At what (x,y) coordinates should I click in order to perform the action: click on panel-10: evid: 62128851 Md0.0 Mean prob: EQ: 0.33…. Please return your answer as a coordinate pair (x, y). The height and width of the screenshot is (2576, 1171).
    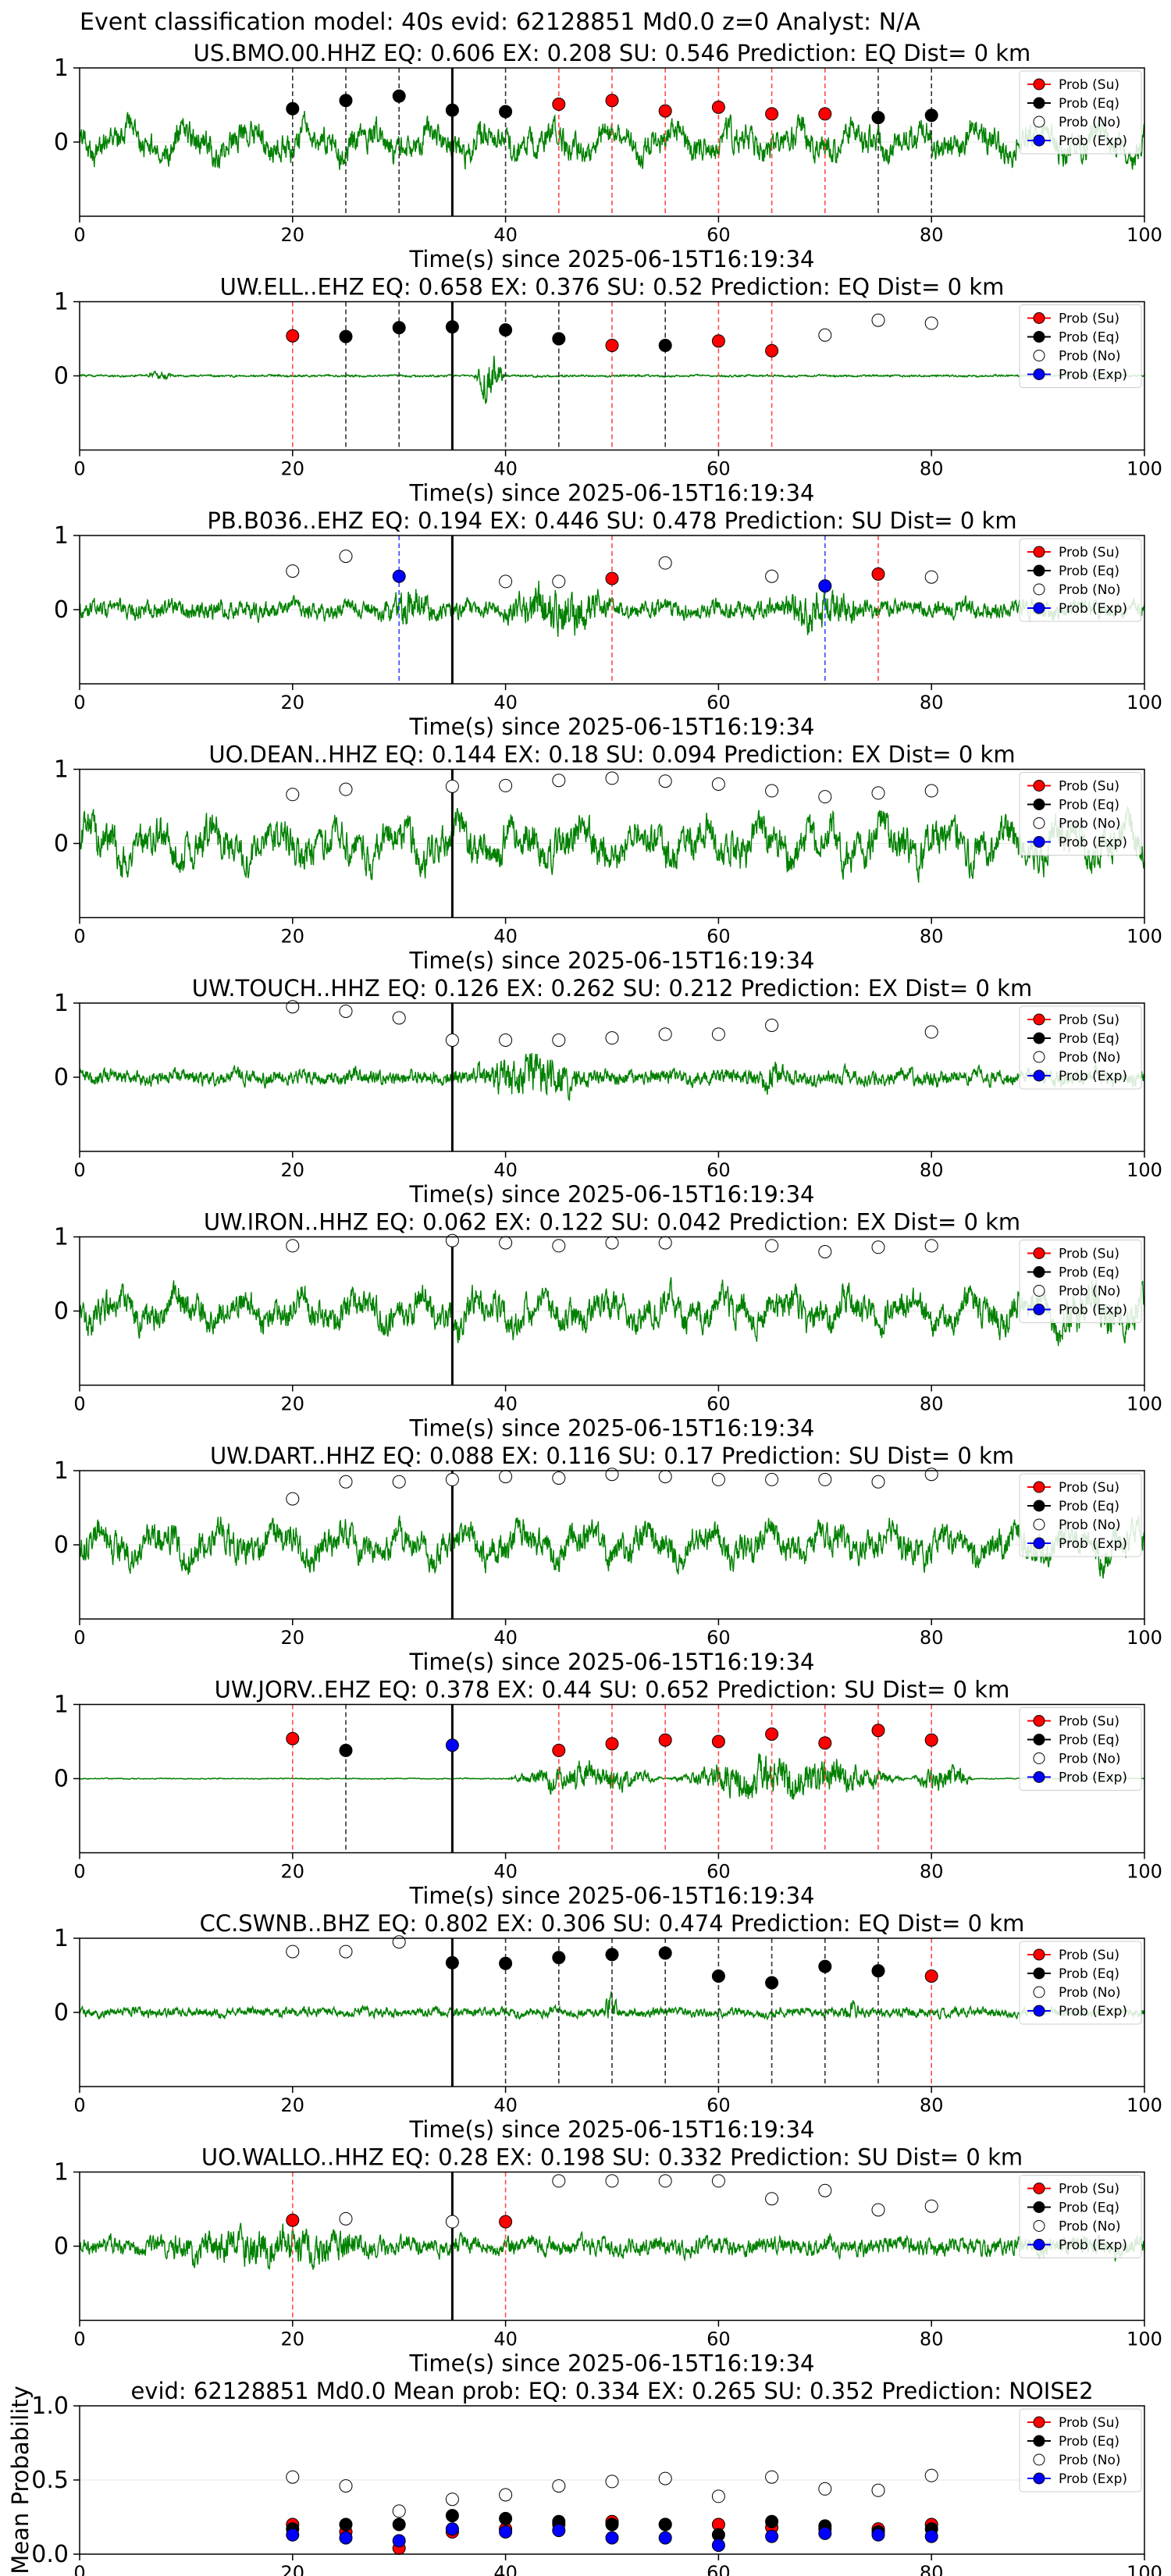
    Looking at the image, I should click on (584, 2477).